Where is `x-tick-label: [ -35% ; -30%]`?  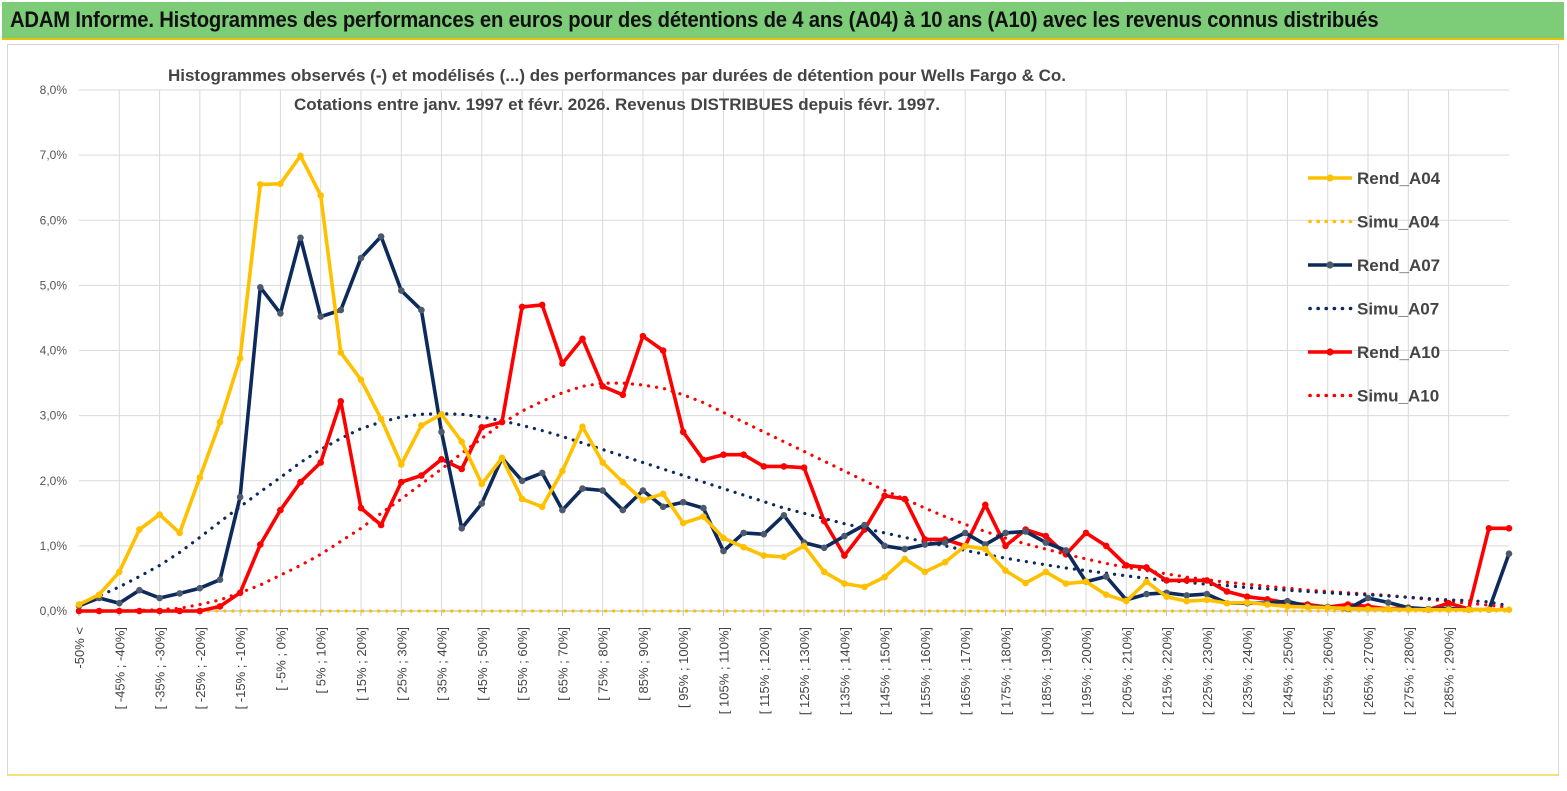 x-tick-label: [ -35% ; -30%] is located at coordinates (160, 668).